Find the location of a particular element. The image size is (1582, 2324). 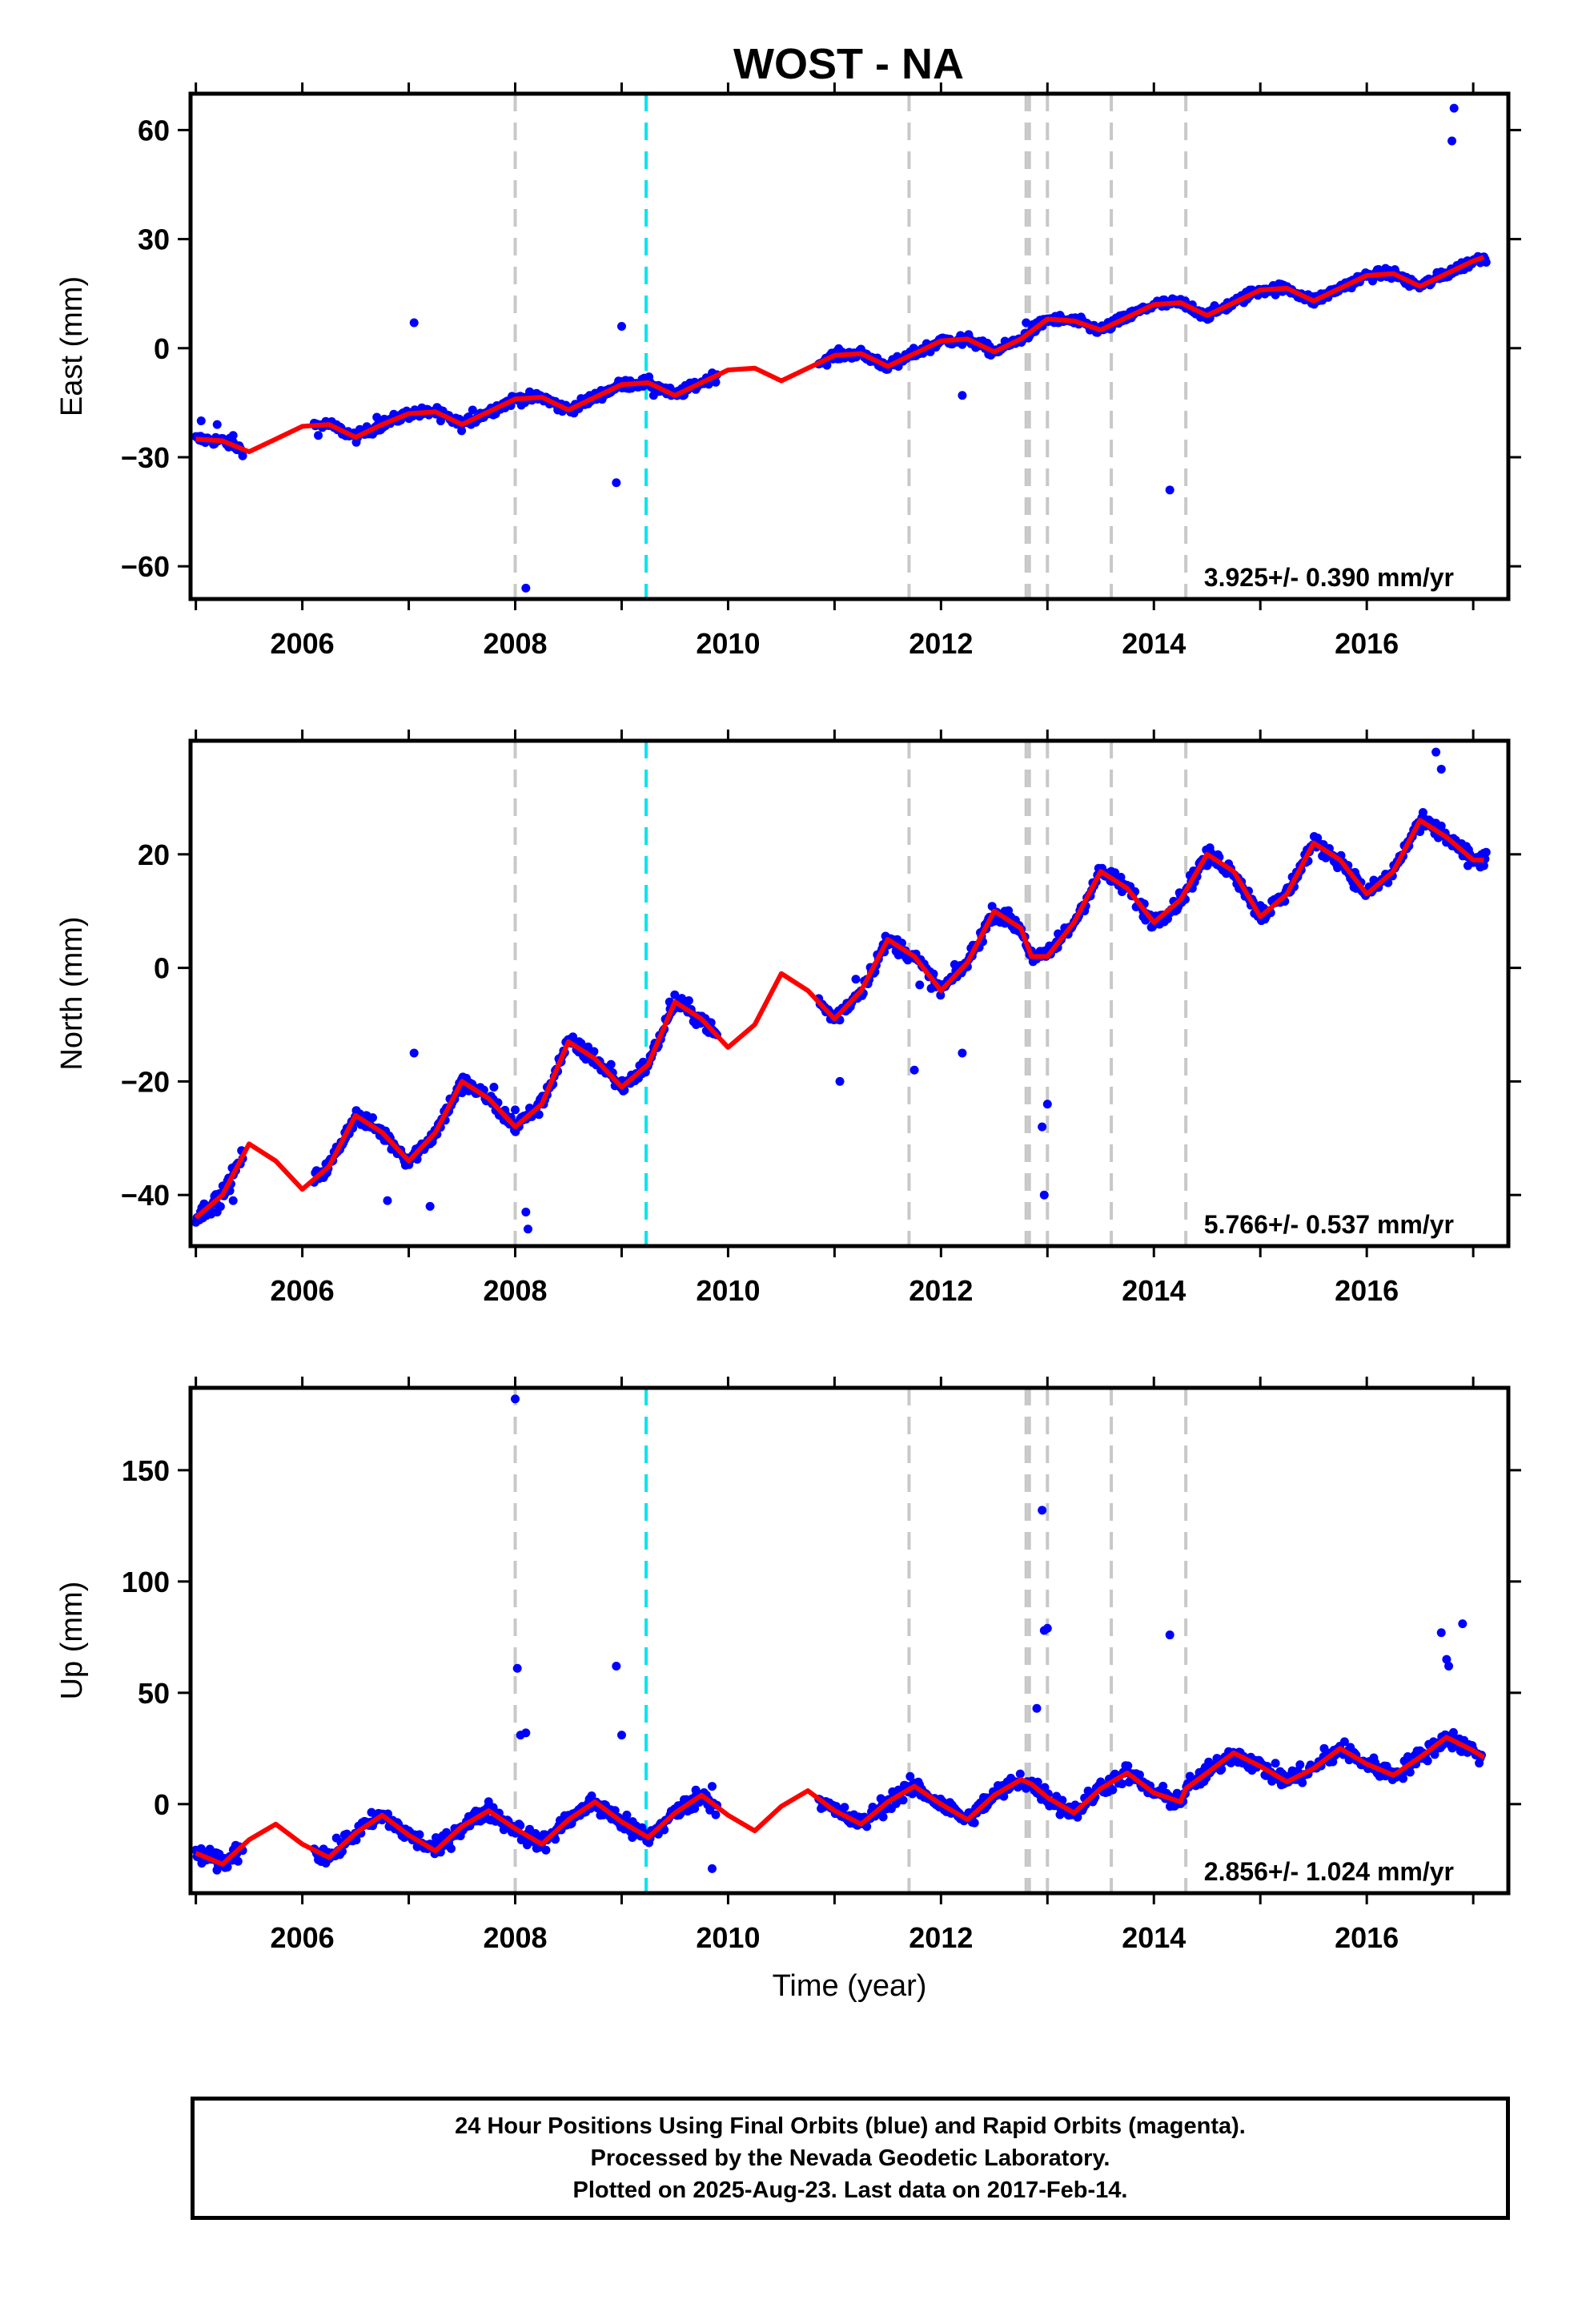

velocity-rate-label: 3.925+/- 0.390 mm/yr is located at coordinates (1329, 577).